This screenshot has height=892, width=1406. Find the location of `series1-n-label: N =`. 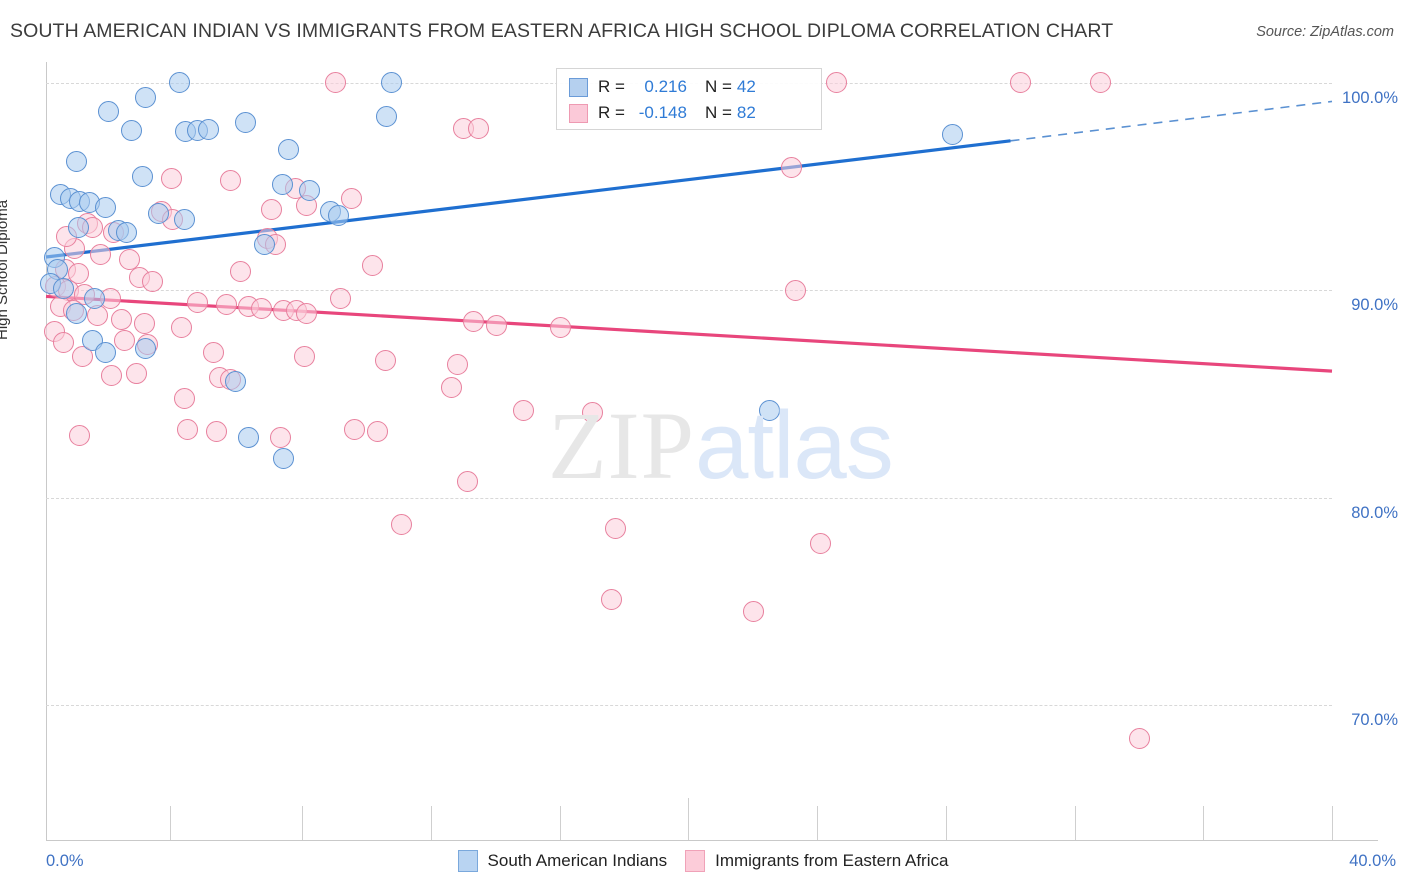

series1-n-label: N = is located at coordinates (718, 86).